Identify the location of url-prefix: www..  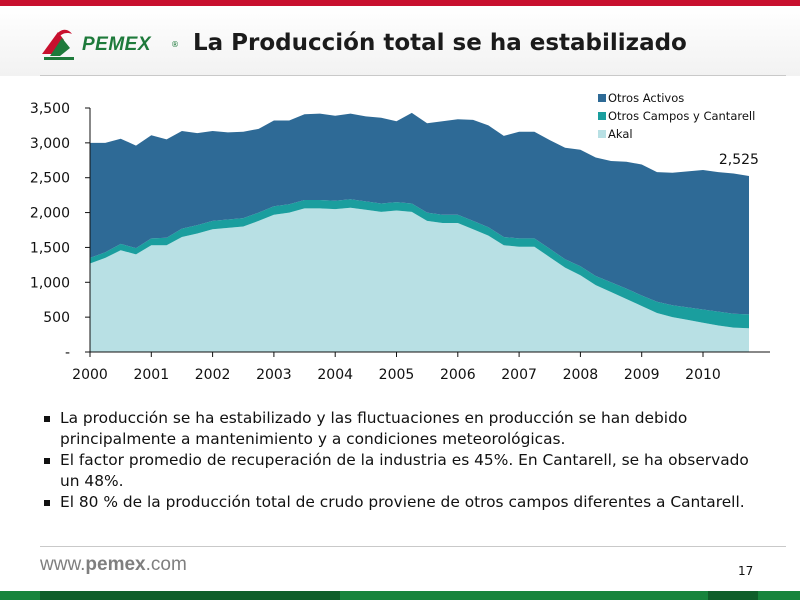
(63, 564).